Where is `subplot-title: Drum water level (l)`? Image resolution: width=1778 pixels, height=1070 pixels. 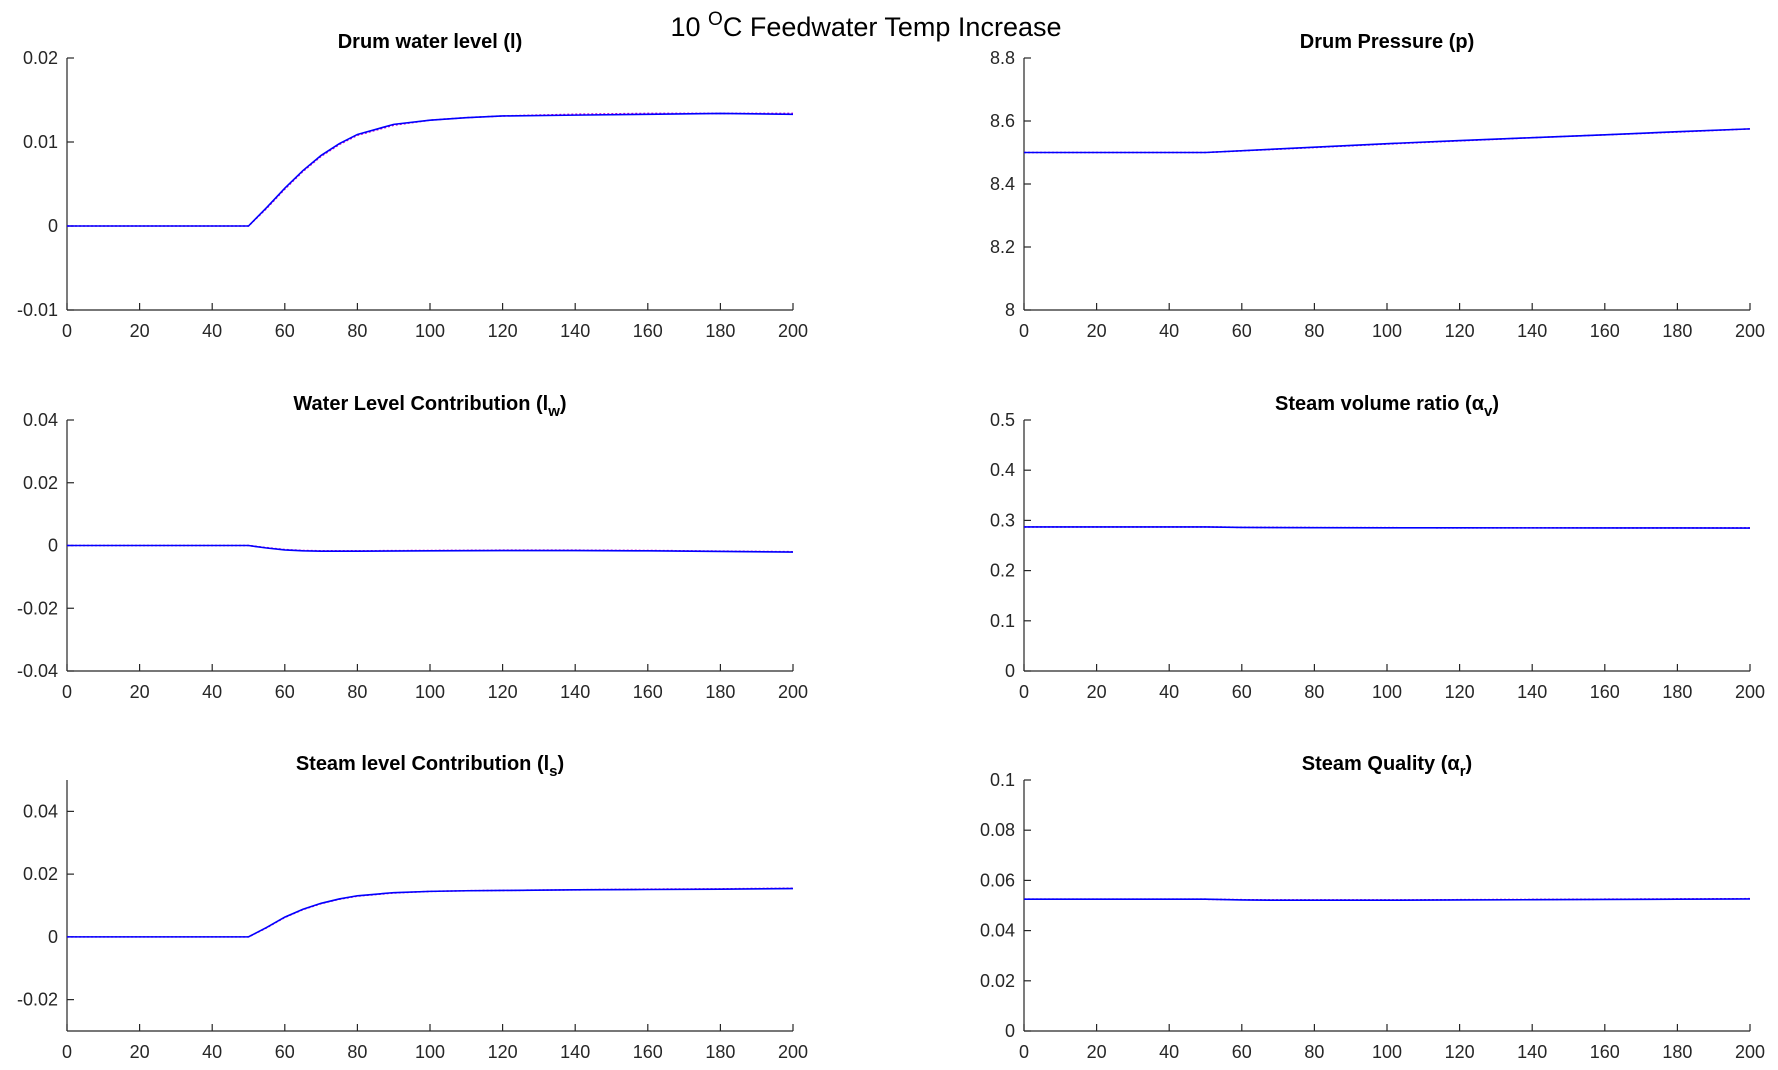 subplot-title: Drum water level (l) is located at coordinates (430, 42).